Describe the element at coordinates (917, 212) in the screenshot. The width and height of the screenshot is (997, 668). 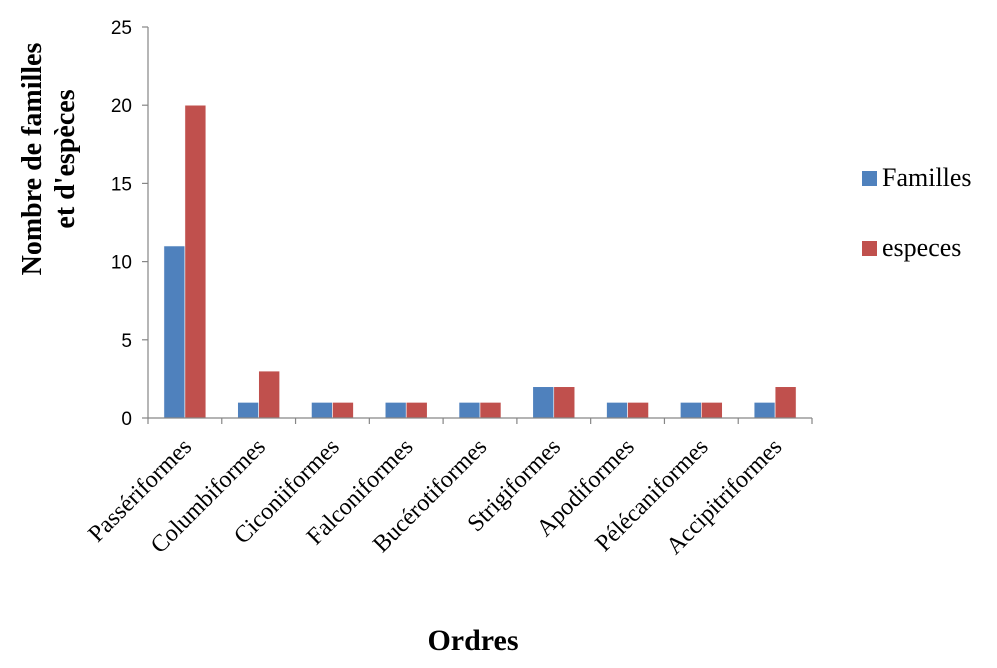
I see `legend: Familles especes` at that location.